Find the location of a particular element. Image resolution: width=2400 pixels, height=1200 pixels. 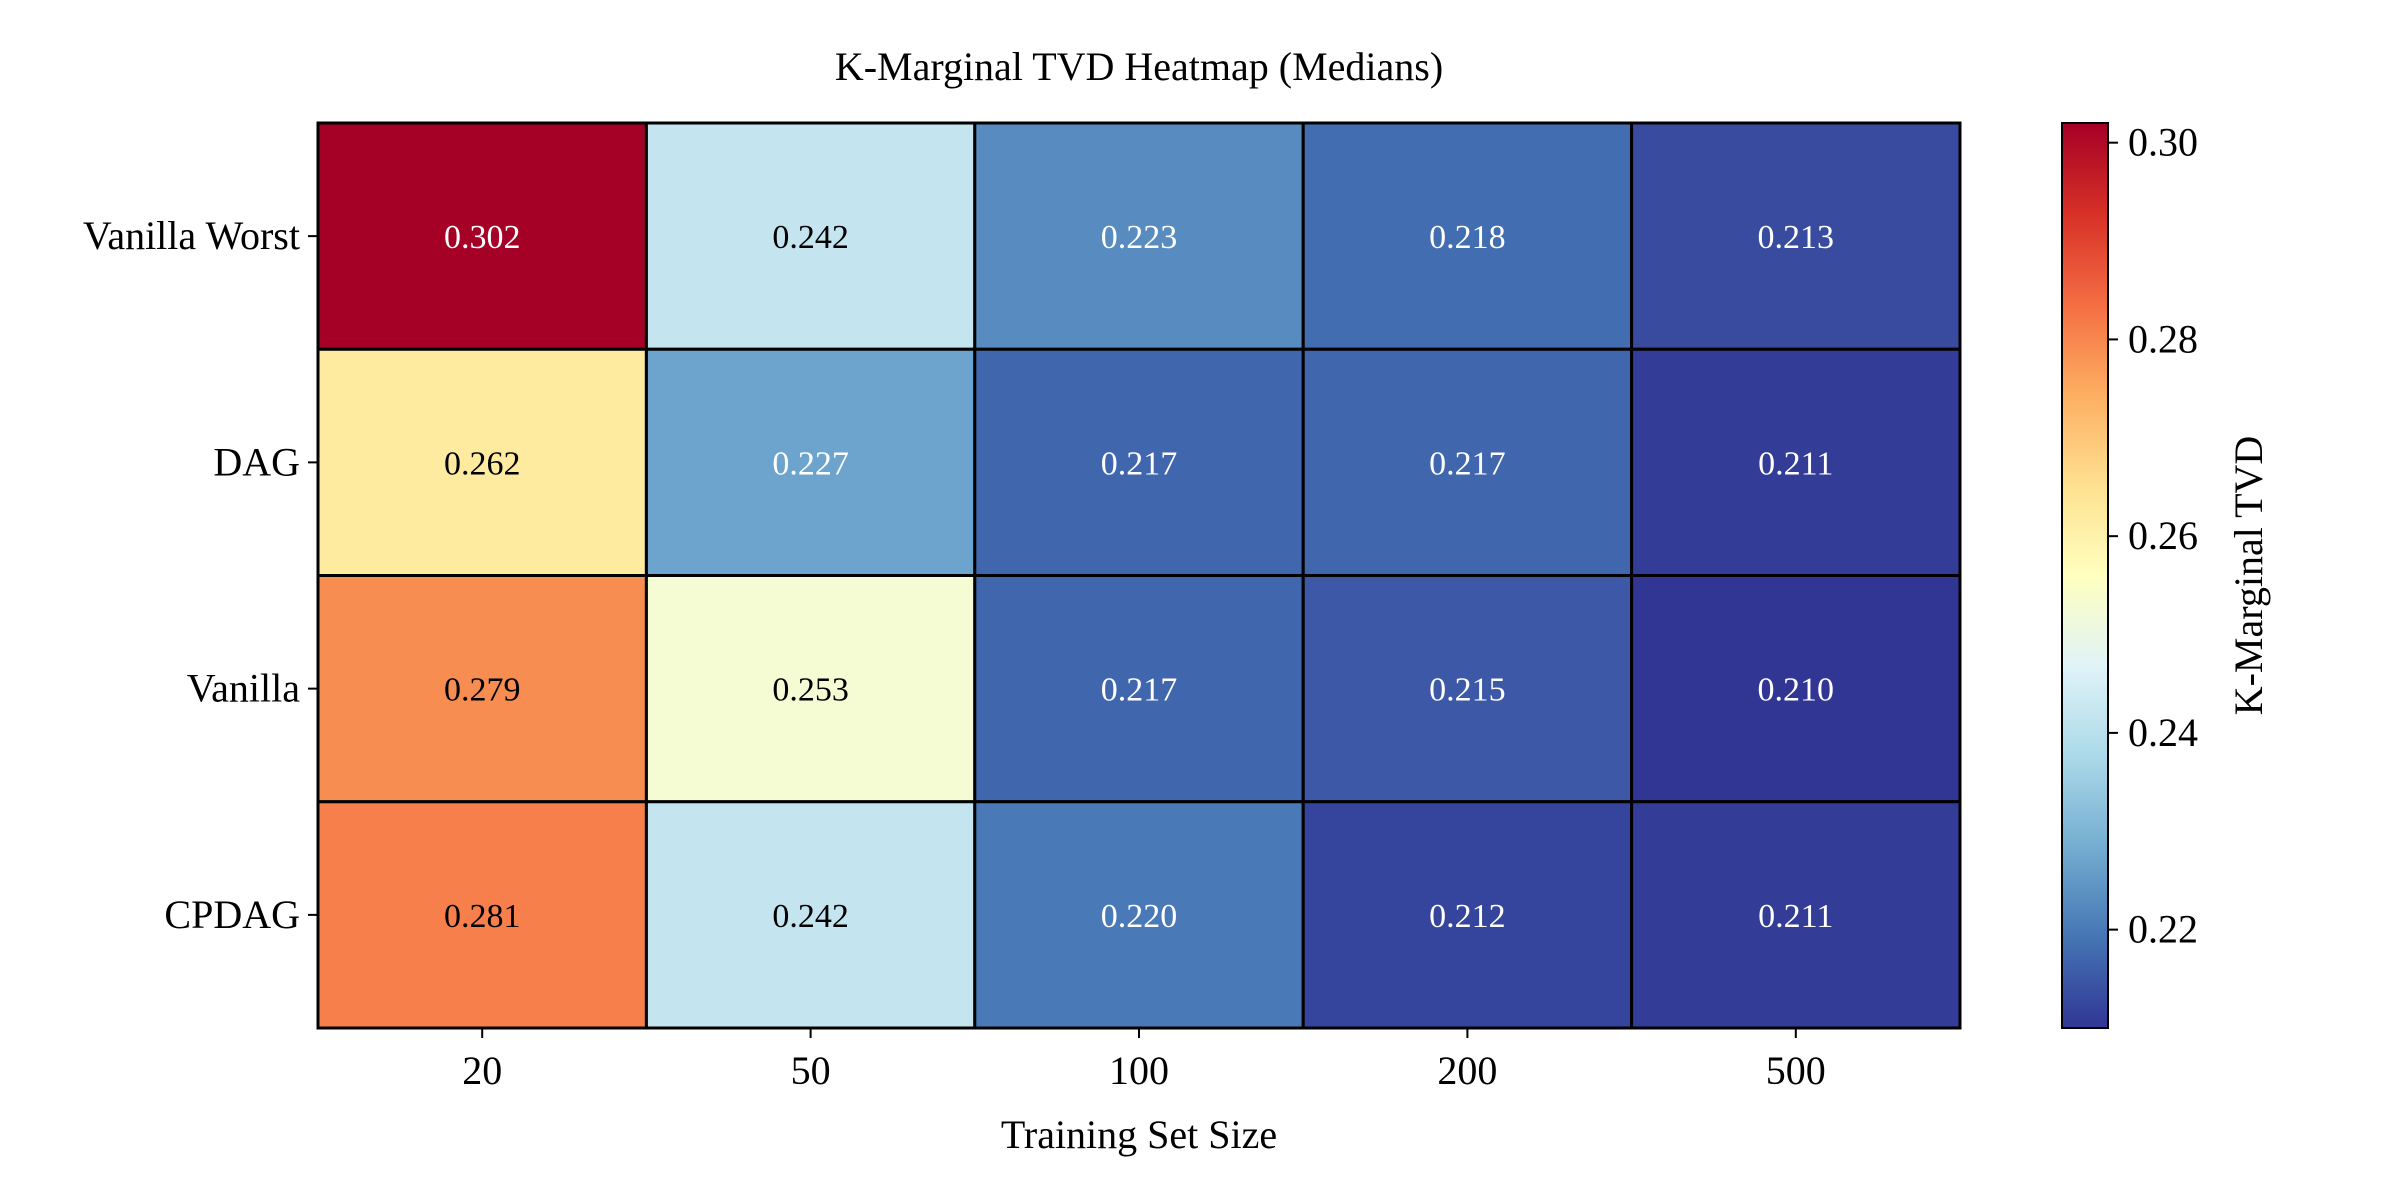

chart-title: K-Marginal TVD Heatmap (Medians) is located at coordinates (1139, 66).